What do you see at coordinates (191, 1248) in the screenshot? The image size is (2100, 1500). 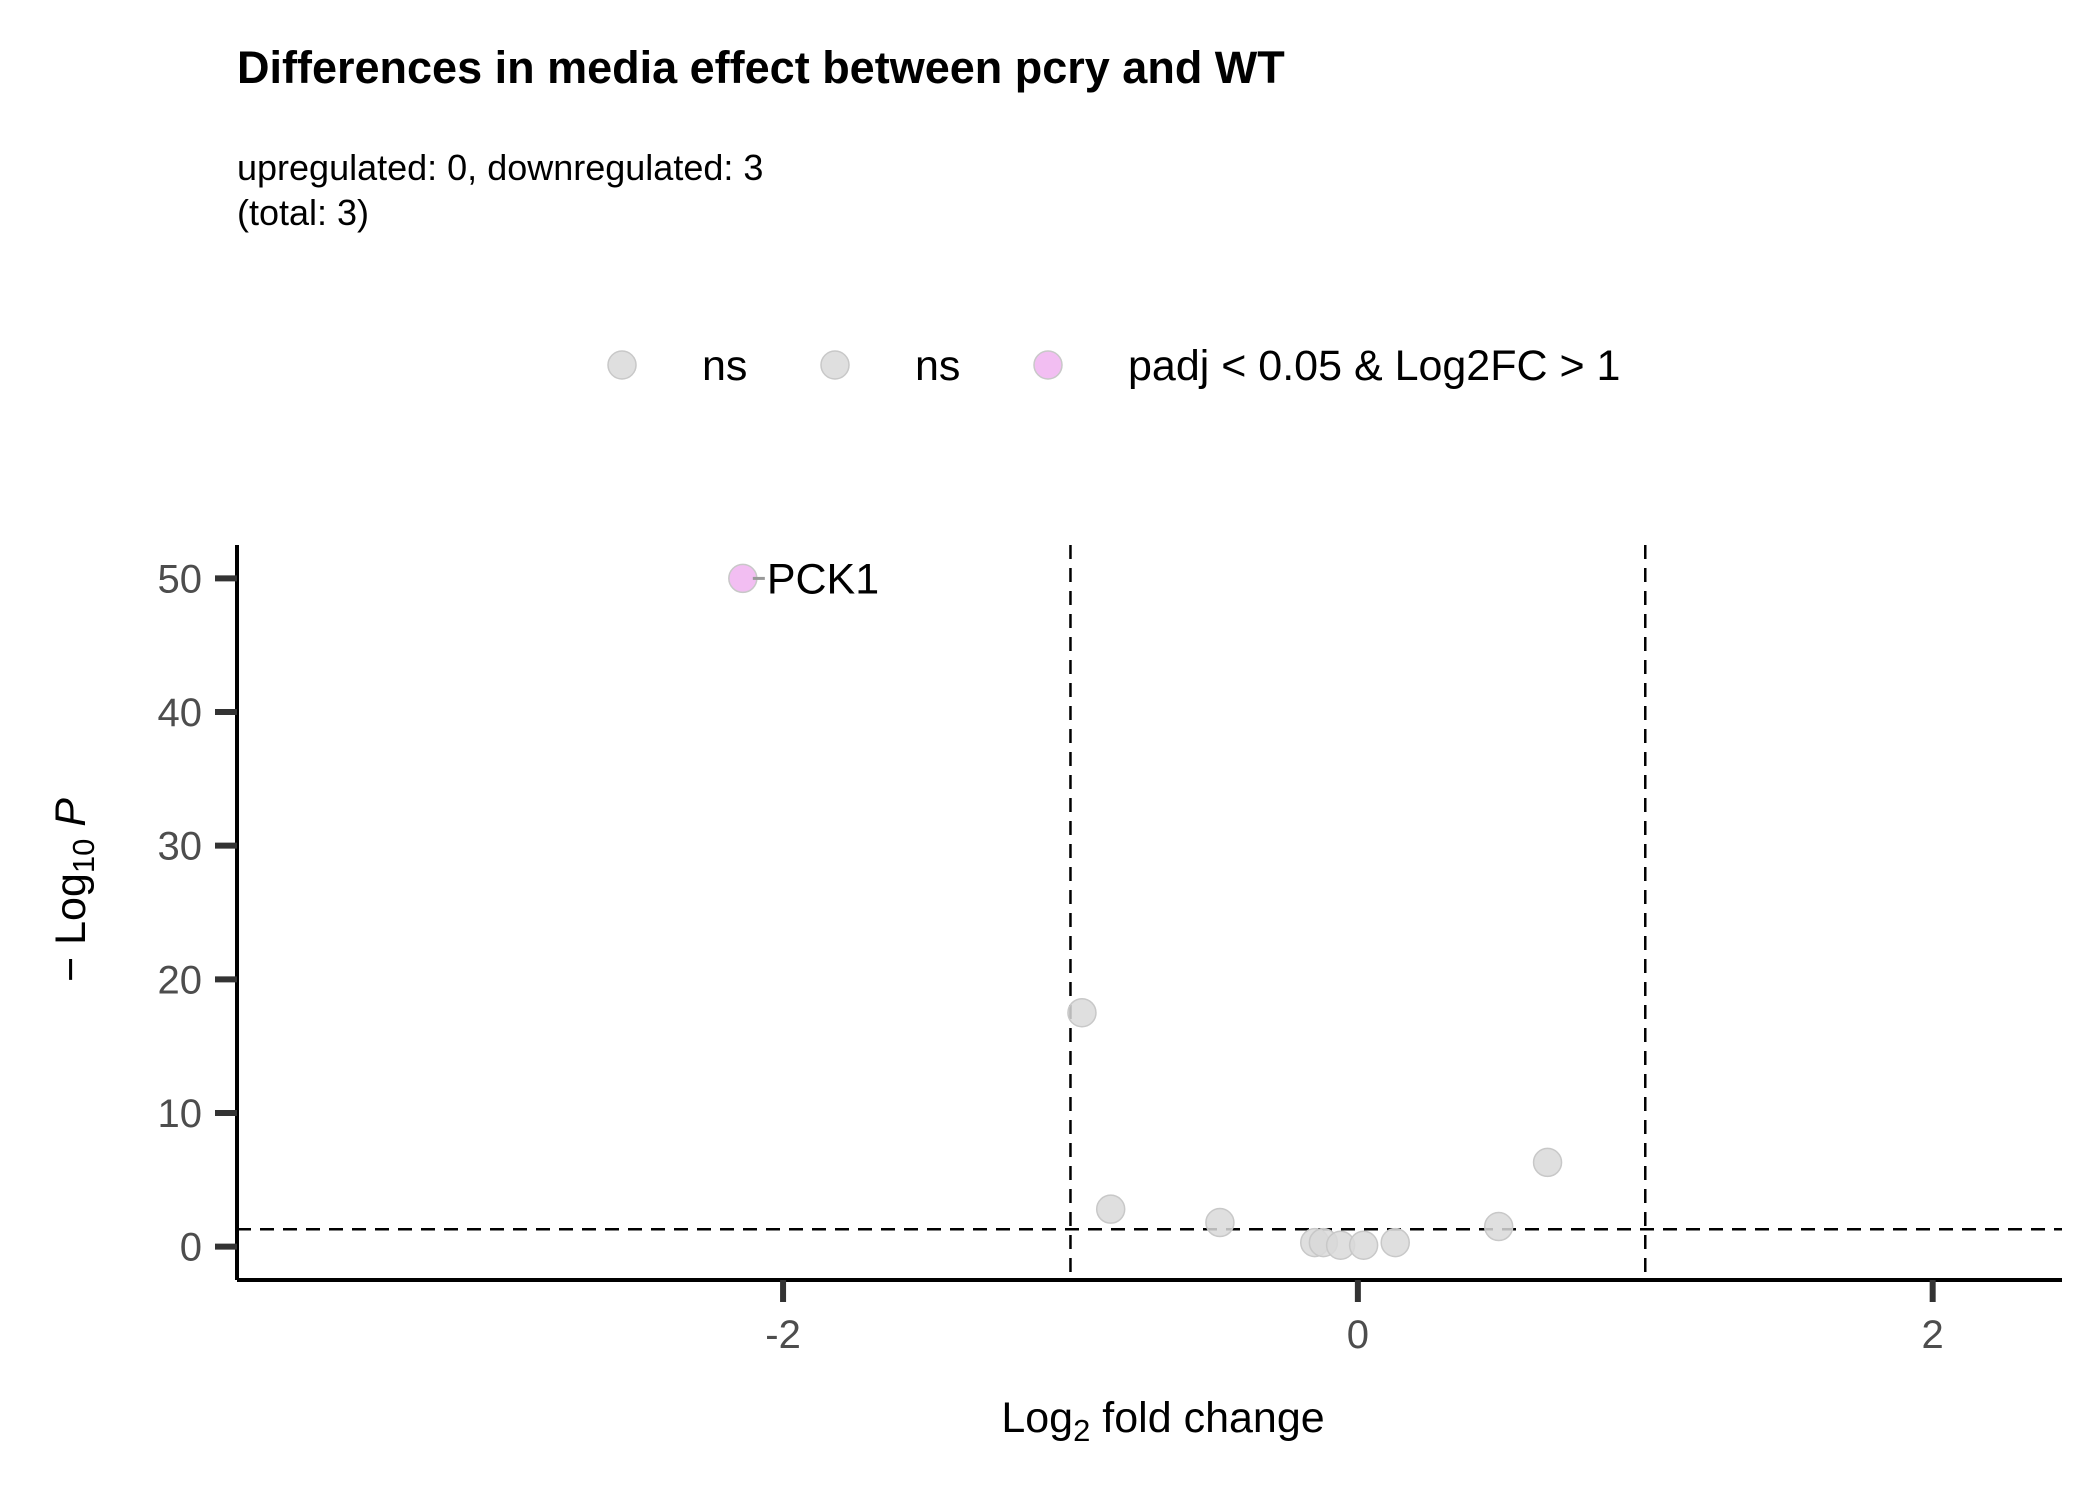 I see `y-tick-label-0: 0` at bounding box center [191, 1248].